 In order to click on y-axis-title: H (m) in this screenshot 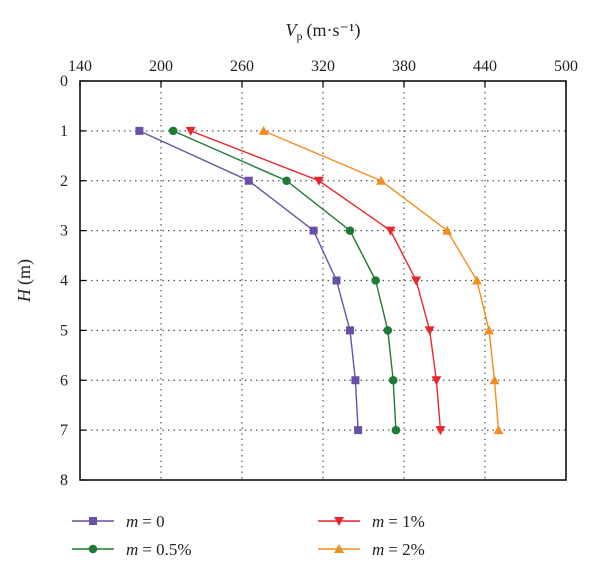, I will do `click(24, 281)`.